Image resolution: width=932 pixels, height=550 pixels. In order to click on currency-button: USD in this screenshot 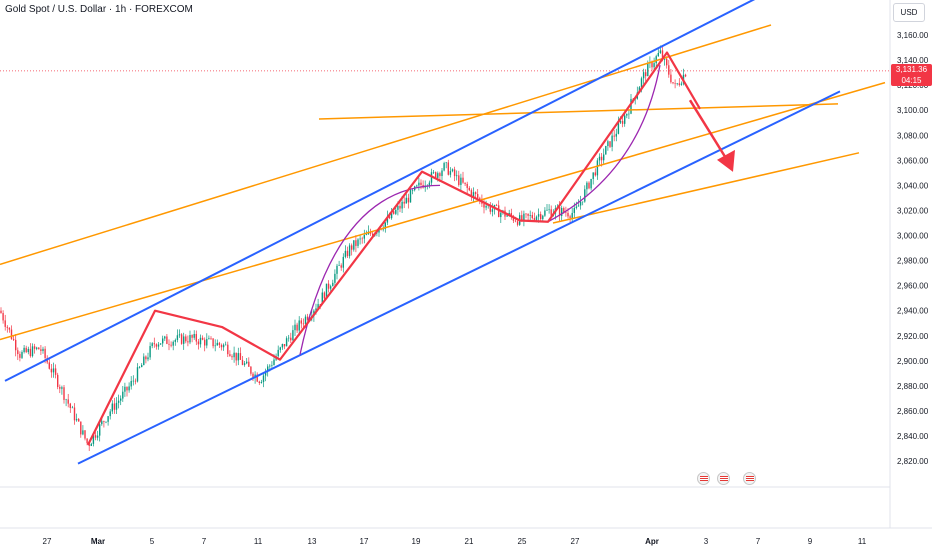, I will do `click(909, 12)`.